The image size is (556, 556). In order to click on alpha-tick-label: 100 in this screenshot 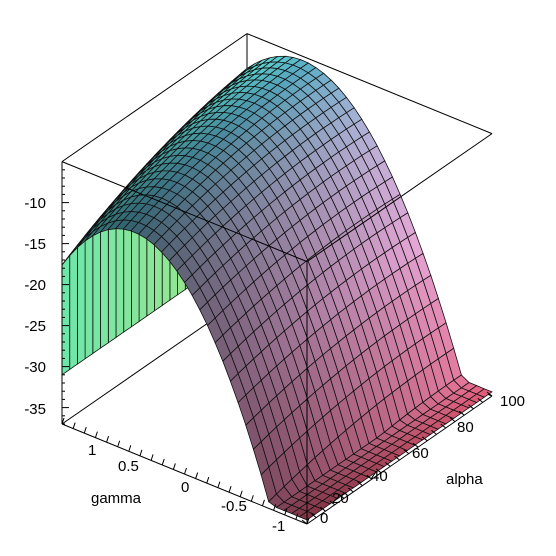, I will do `click(512, 401)`.